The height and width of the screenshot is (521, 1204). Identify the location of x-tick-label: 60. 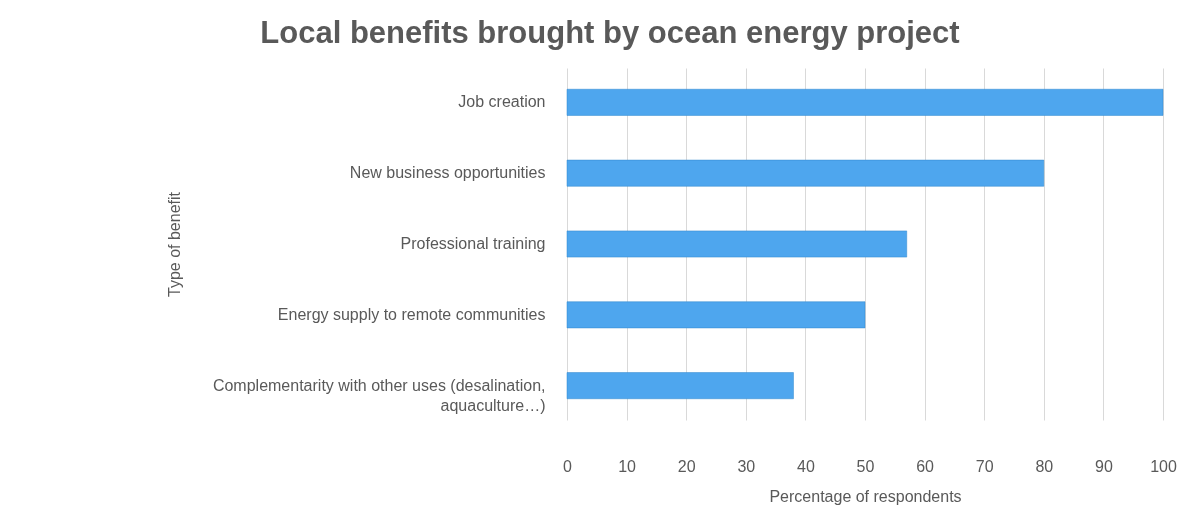
(925, 466).